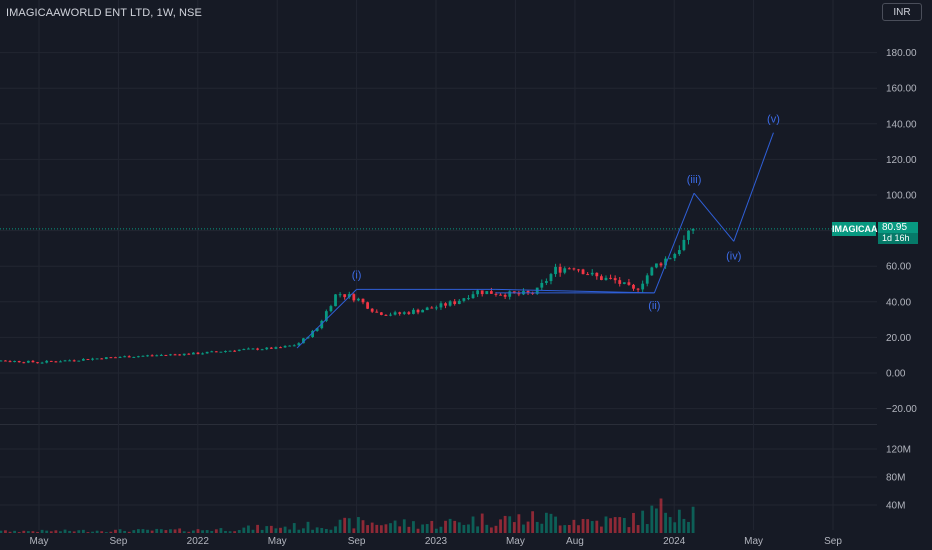 The width and height of the screenshot is (932, 550). What do you see at coordinates (898, 238) in the screenshot?
I see `price-tag-countdown: 1d 16h` at bounding box center [898, 238].